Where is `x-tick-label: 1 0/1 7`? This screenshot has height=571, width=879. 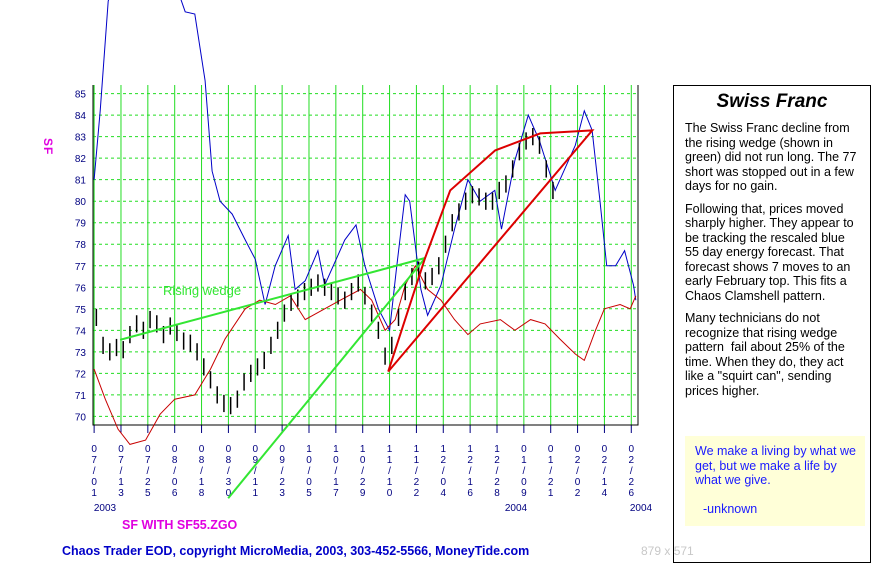 x-tick-label: 1 0/1 7 is located at coordinates (336, 471).